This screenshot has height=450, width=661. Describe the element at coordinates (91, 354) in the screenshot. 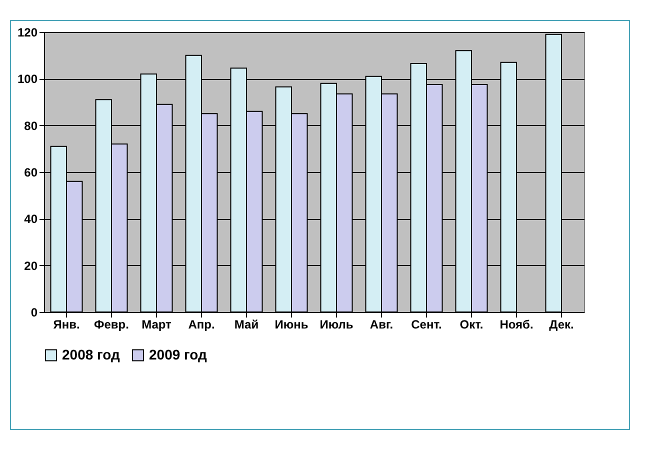

I see `legend-label: 2008 год` at that location.